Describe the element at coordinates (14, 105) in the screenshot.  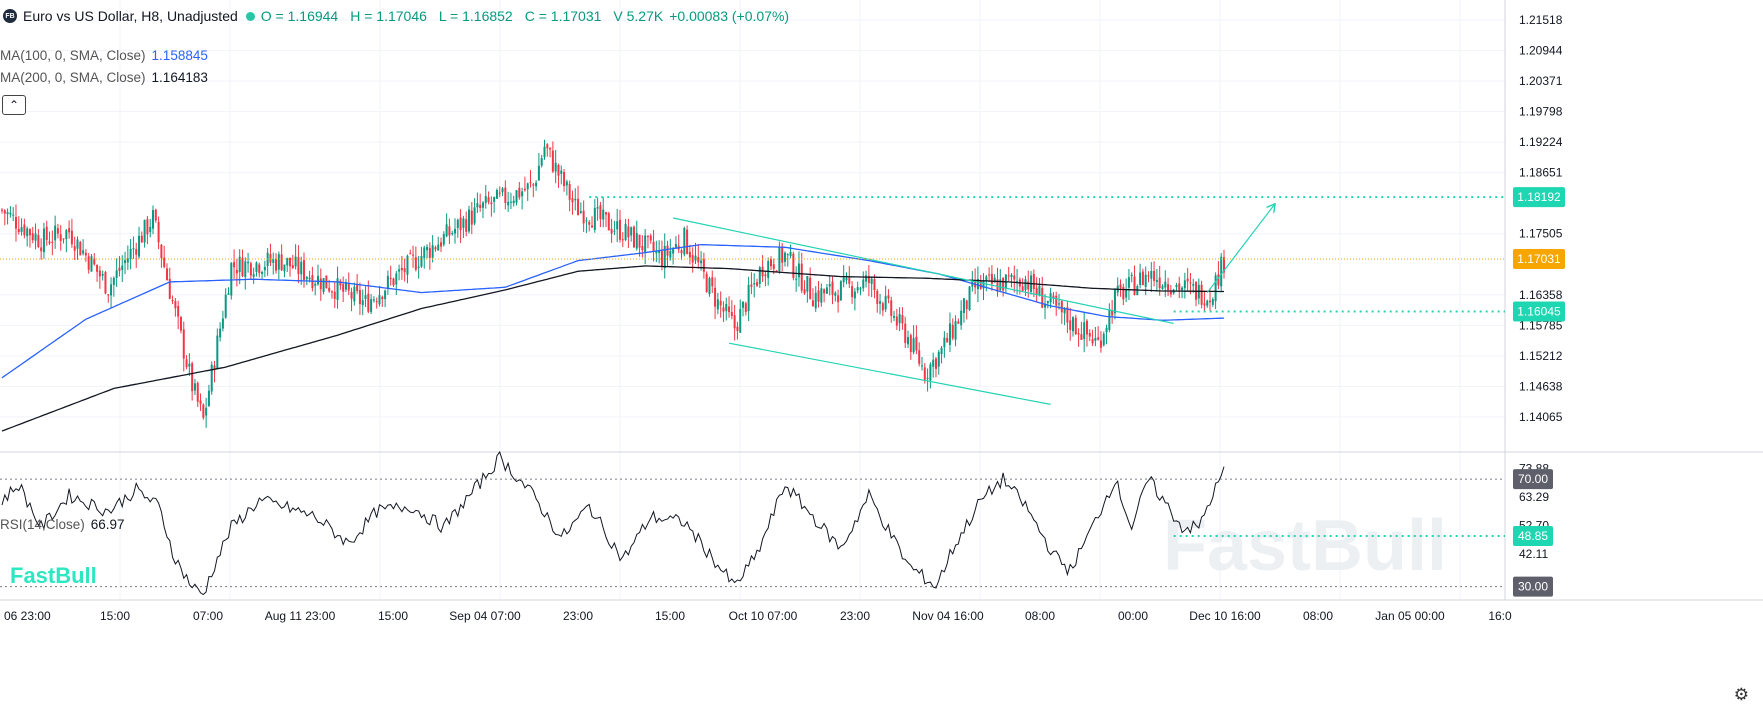
I see `collapse-legend-button: ⌃` at that location.